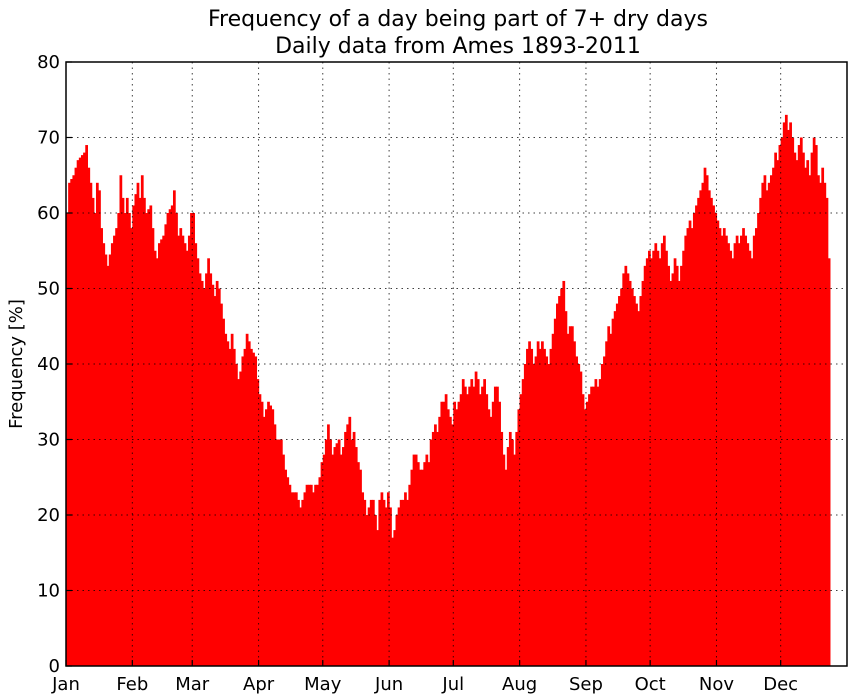 This screenshot has width=853, height=700. Describe the element at coordinates (48, 289) in the screenshot. I see `y-tick-label-50: 50` at that location.